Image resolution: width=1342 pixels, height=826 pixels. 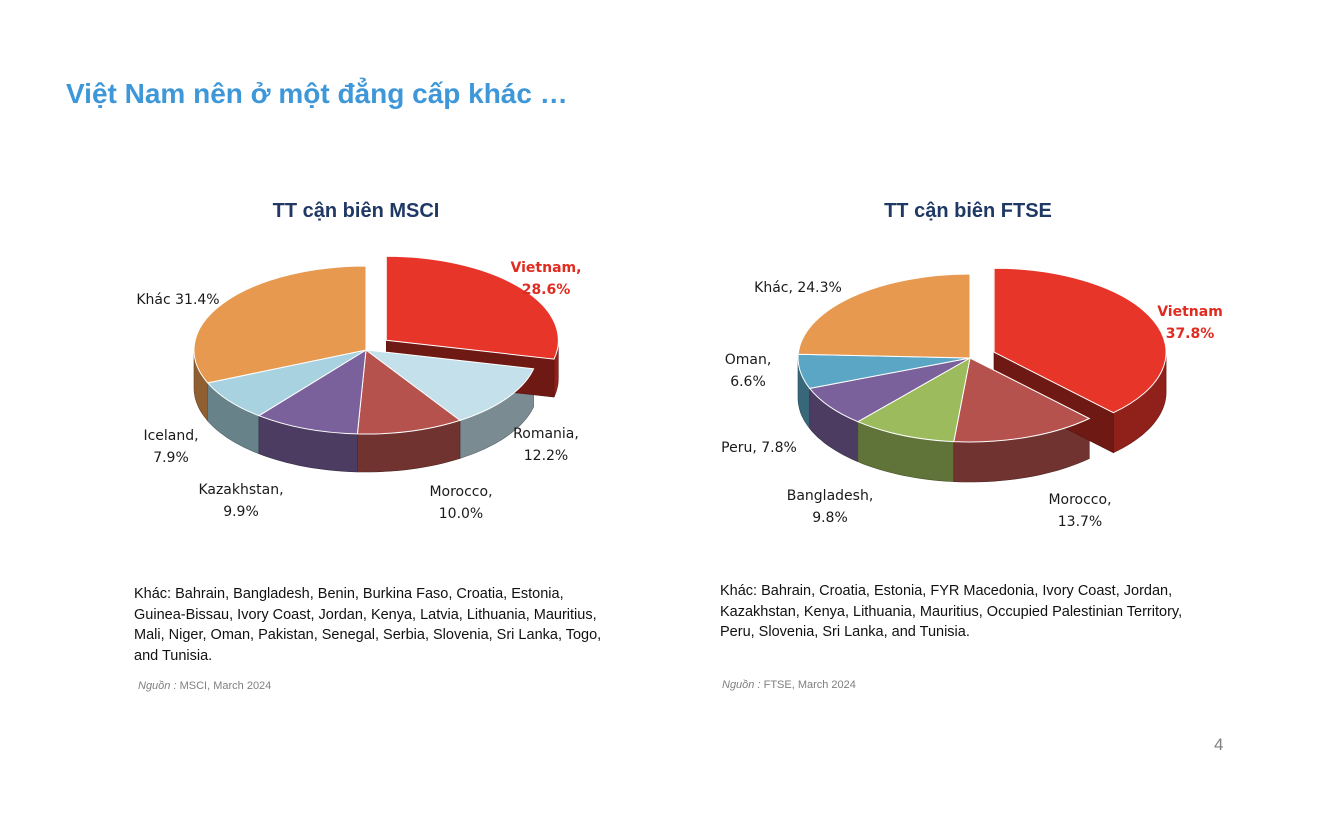 I want to click on slice-label-line: Kazakhstan,, so click(x=240, y=490).